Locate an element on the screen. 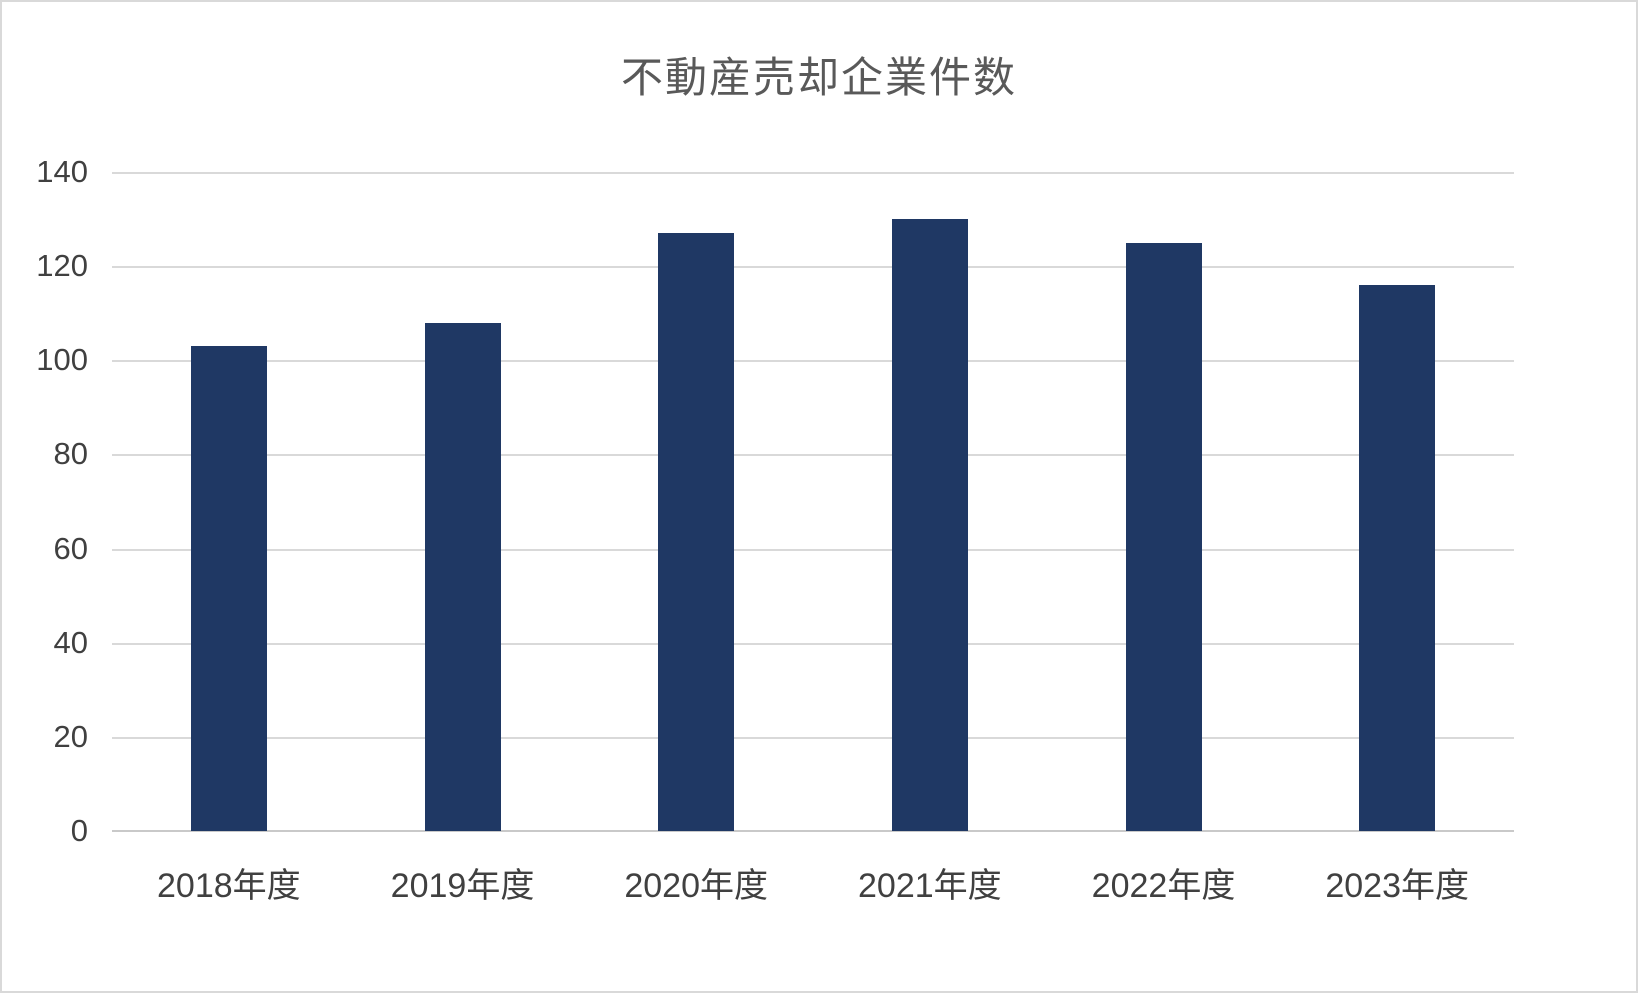 Image resolution: width=1638 pixels, height=993 pixels. x-tick-label: 2022年度 is located at coordinates (1163, 886).